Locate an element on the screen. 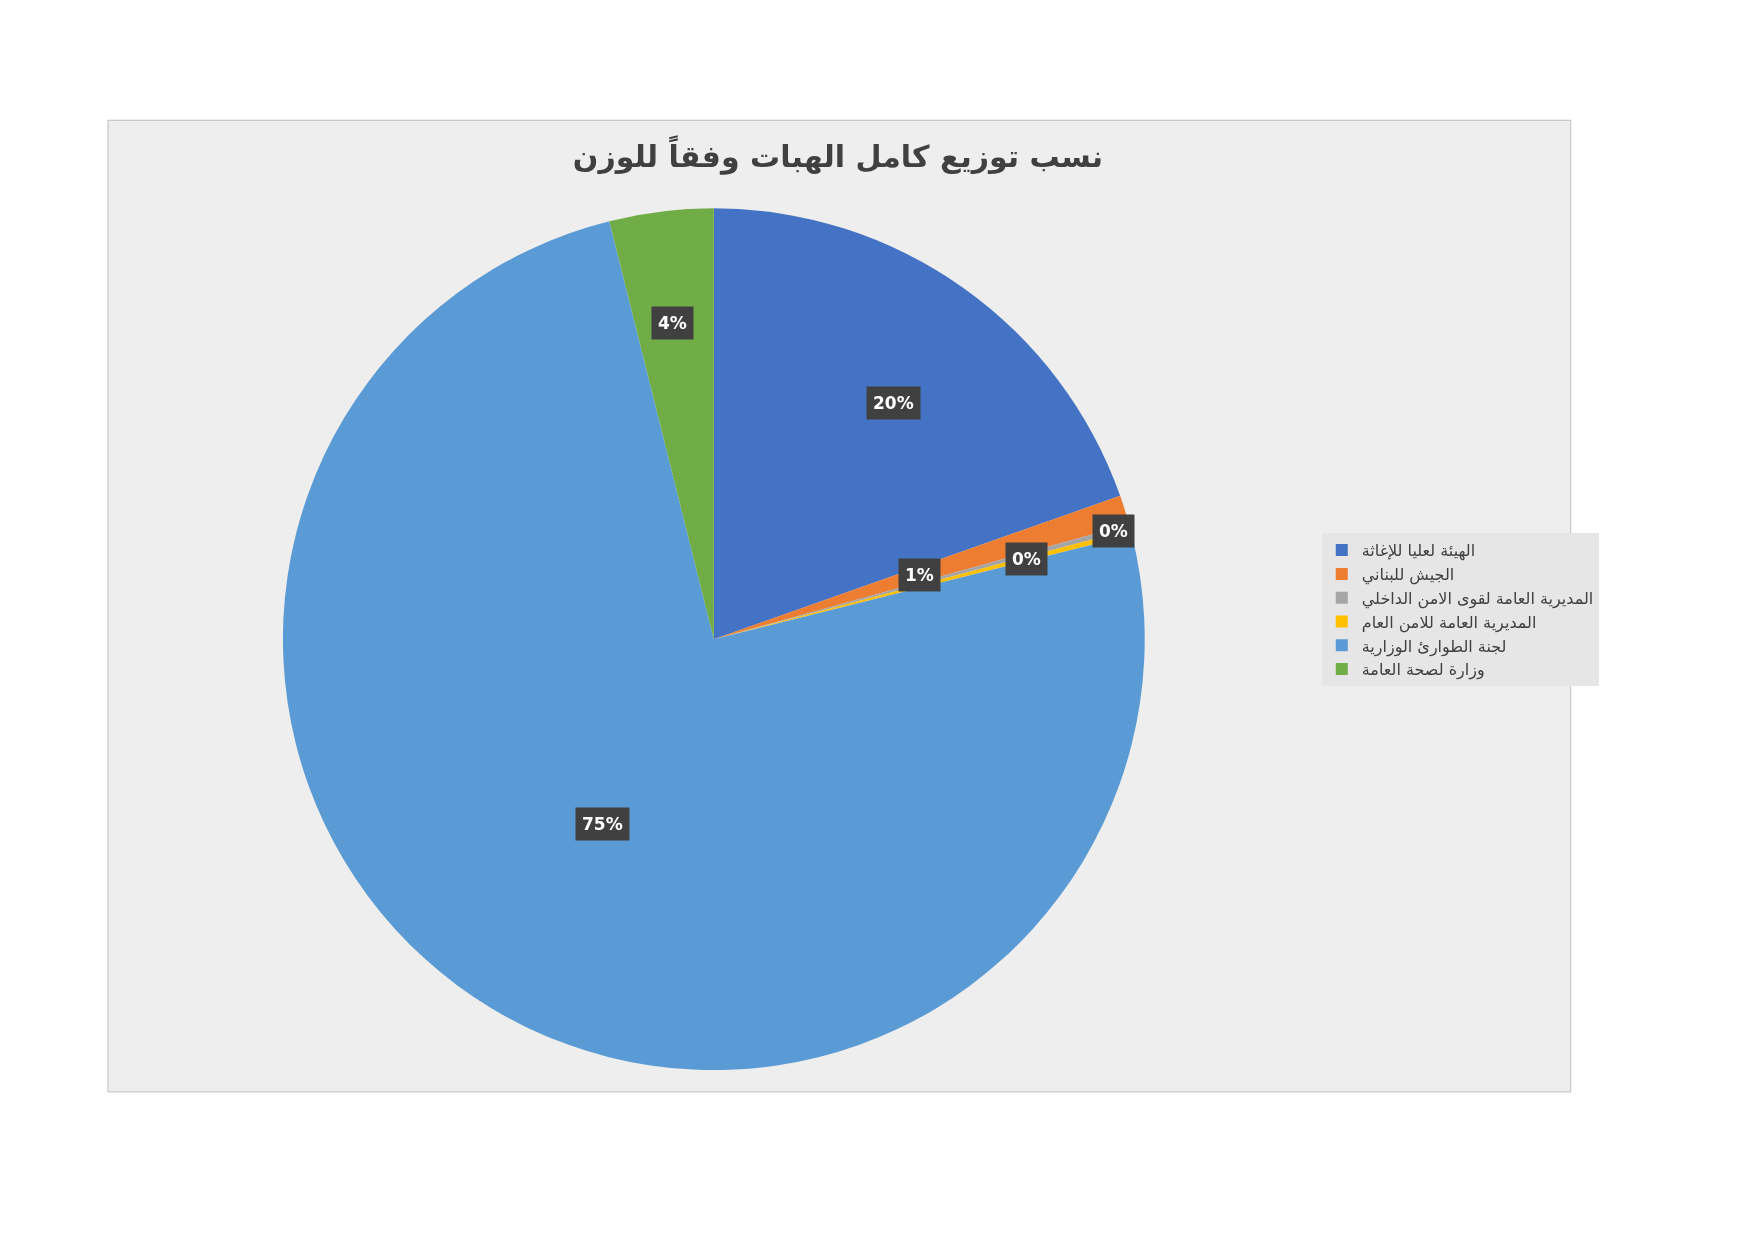  legend-label: المديرية العامة لقوى الامن الداخلي is located at coordinates (1477, 598).